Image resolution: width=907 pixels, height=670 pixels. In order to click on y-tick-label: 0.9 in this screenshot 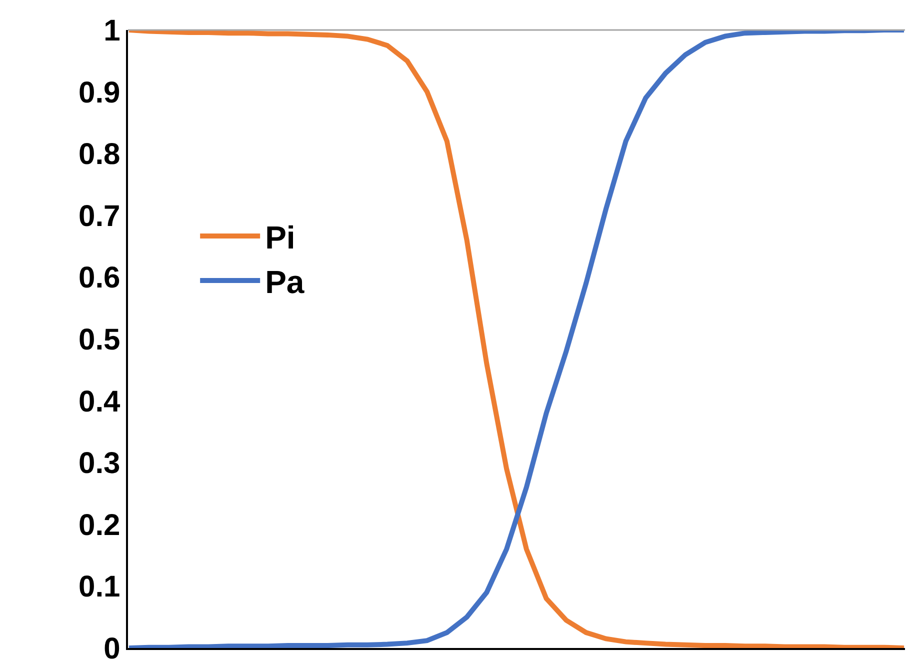, I will do `click(99, 93)`.